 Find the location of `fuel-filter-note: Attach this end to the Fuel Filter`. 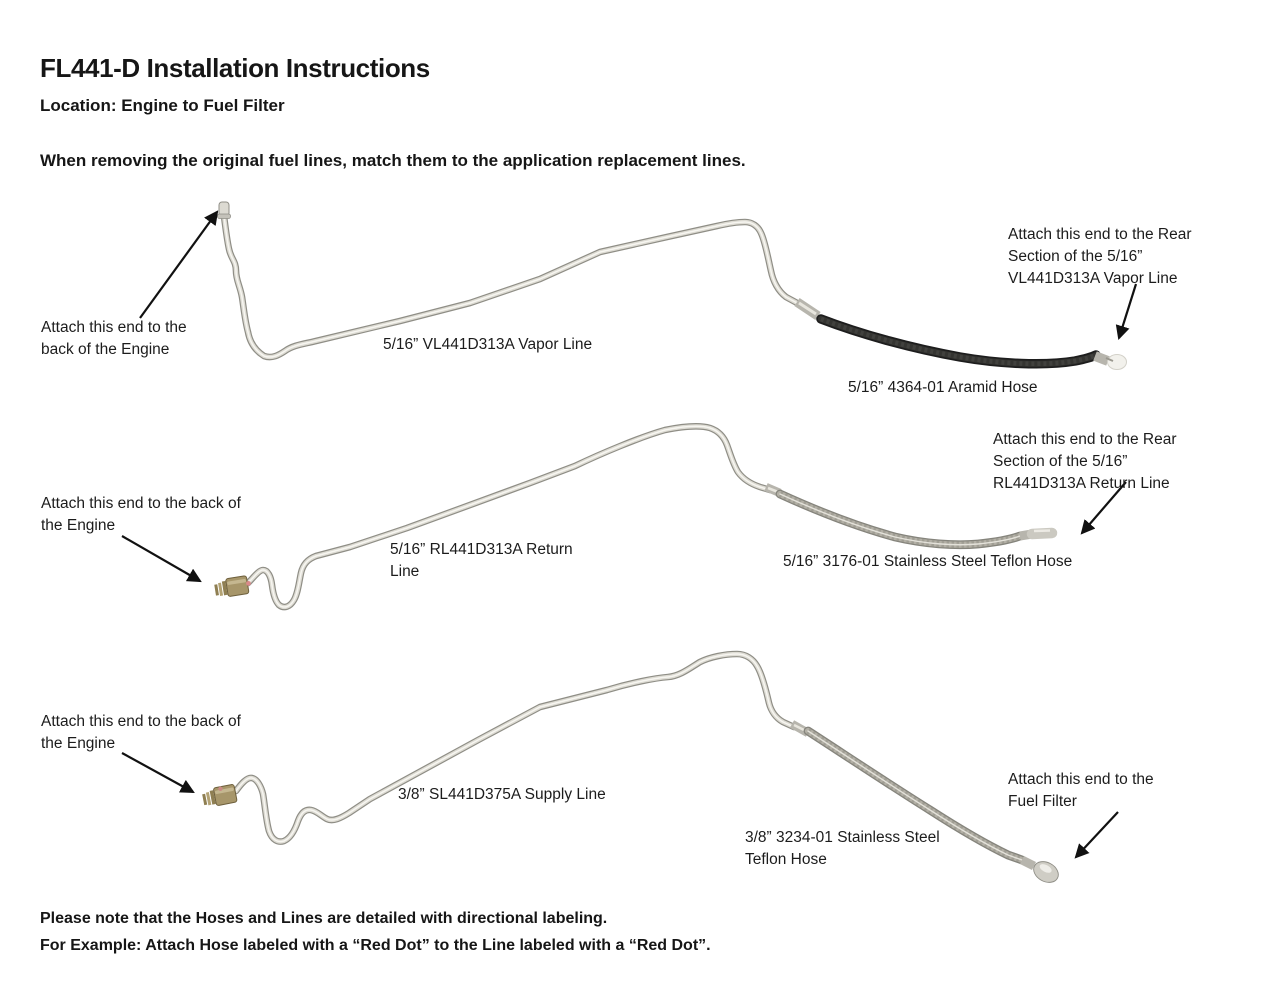

fuel-filter-note: Attach this end to the Fuel Filter is located at coordinates (1081, 790).